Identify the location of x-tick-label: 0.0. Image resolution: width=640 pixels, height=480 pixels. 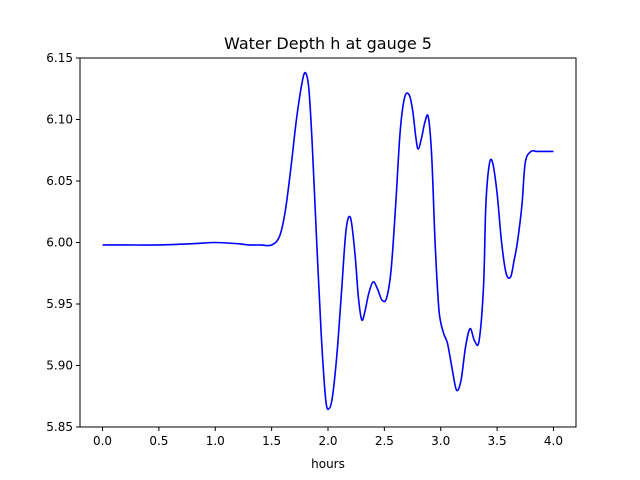
(102, 441).